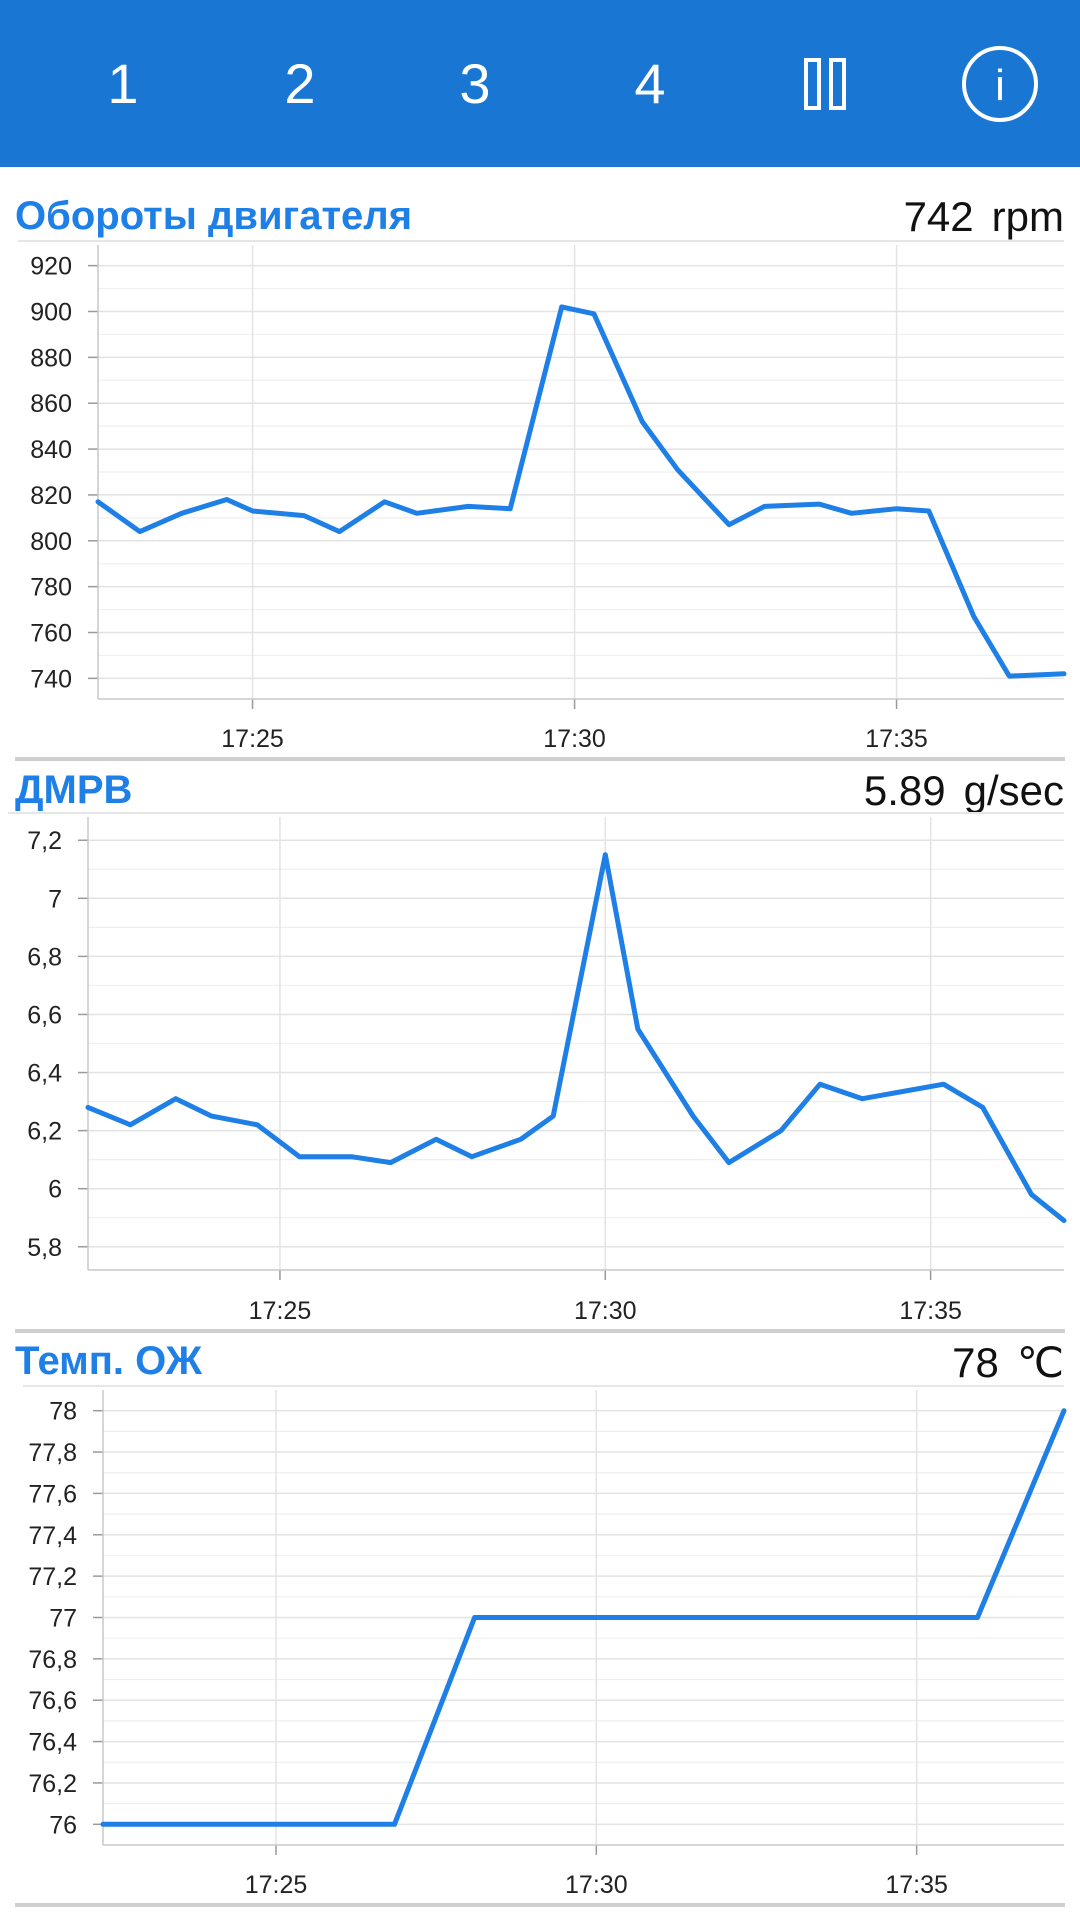 The height and width of the screenshot is (1920, 1080). Describe the element at coordinates (52, 1660) in the screenshot. I see `y-tick-label: 76,8` at that location.